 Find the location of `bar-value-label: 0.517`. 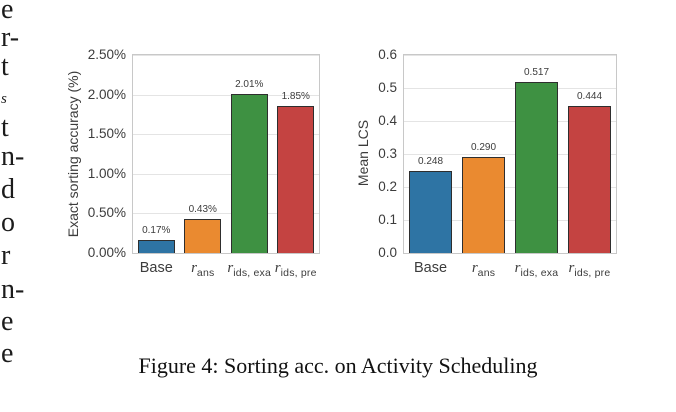

bar-value-label: 0.517 is located at coordinates (536, 73).